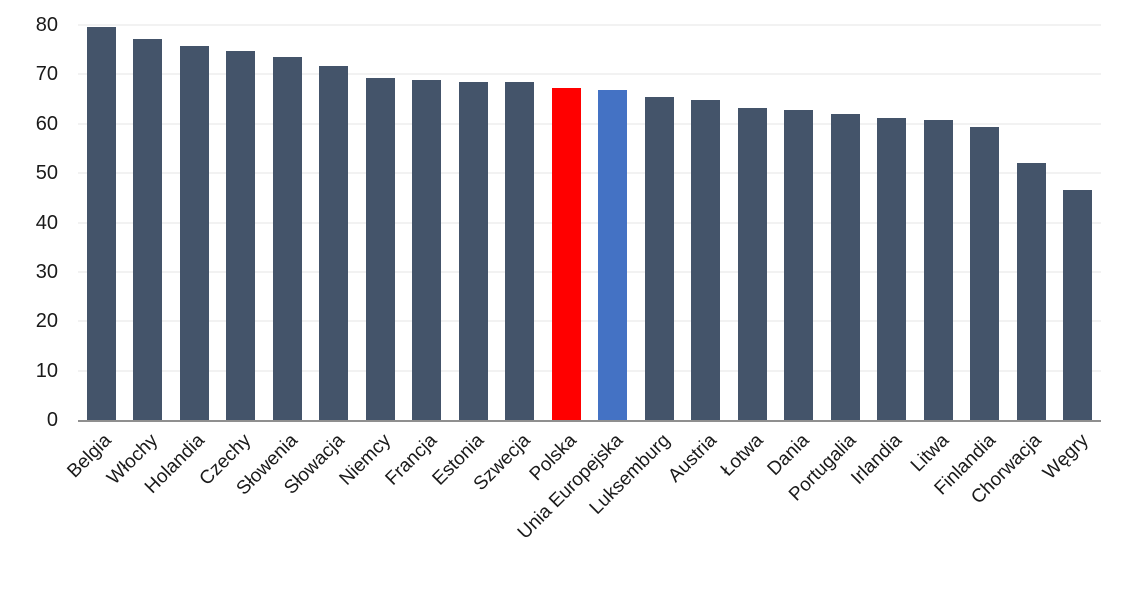 This screenshot has width=1128, height=593. What do you see at coordinates (46, 74) in the screenshot?
I see `y-tick-label-70: 70` at bounding box center [46, 74].